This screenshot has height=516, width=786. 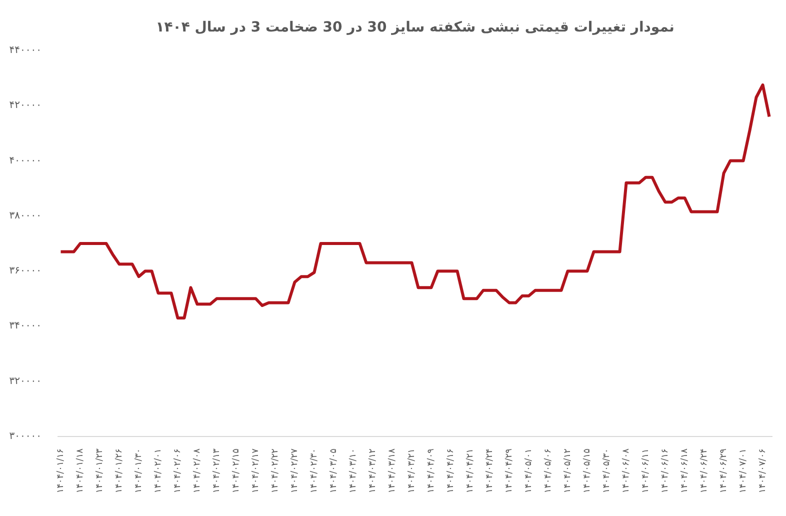 What do you see at coordinates (197, 471) in the screenshot?
I see `x-tick-label: ۱۴۰۴/۰۲/۰۸` at bounding box center [197, 471].